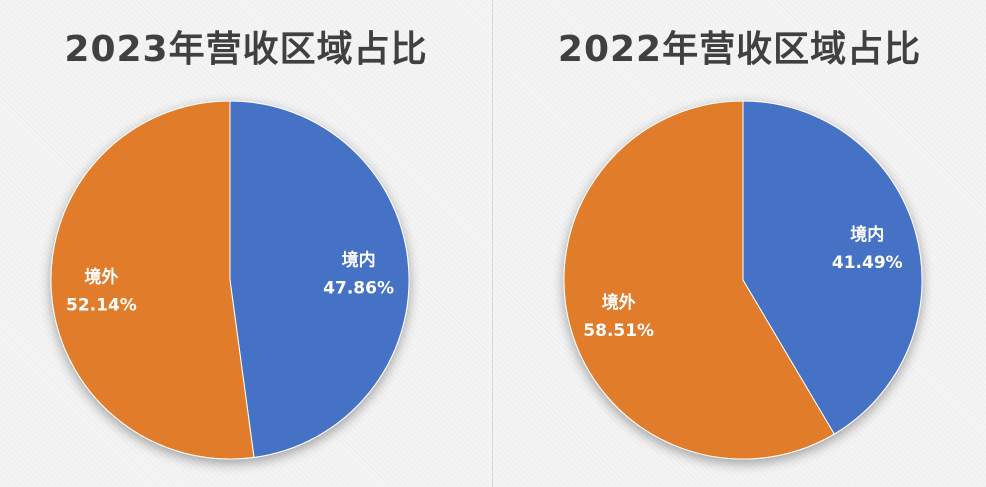 This screenshot has width=986, height=487. I want to click on chart-title-2022: 2022年营收区域占比, so click(739, 49).